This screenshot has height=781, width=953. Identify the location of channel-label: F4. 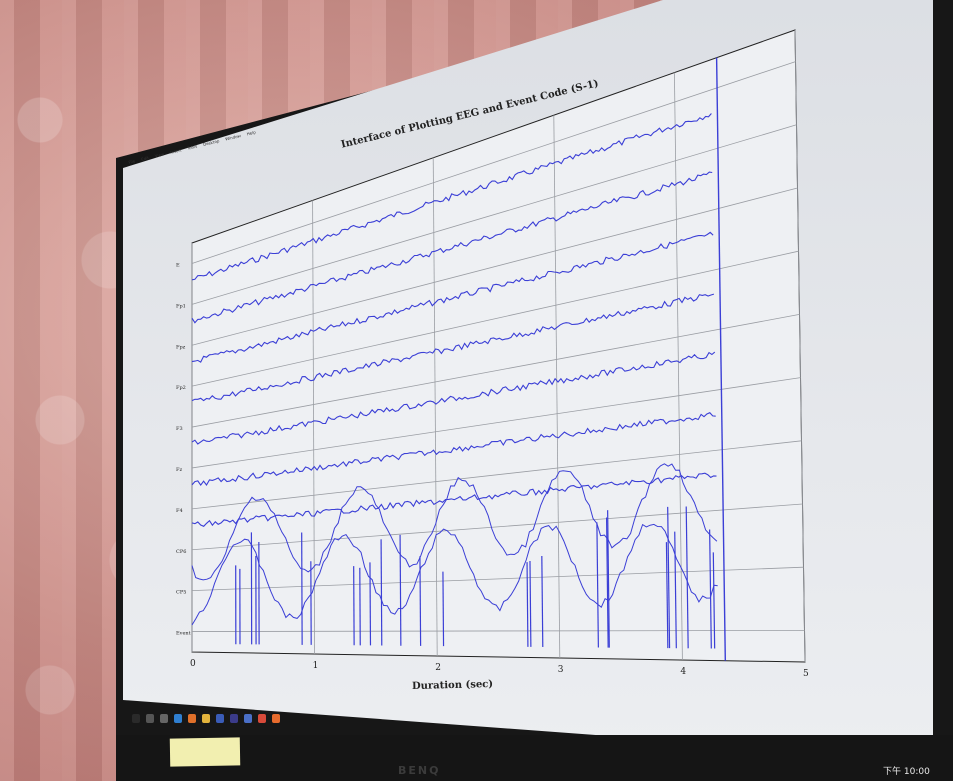
(179, 511).